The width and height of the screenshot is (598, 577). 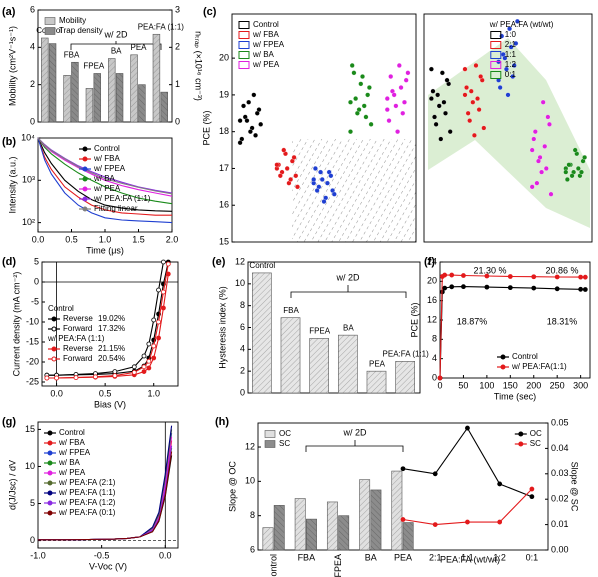 I want to click on x-tick-label: Control, so click(x=273, y=565).